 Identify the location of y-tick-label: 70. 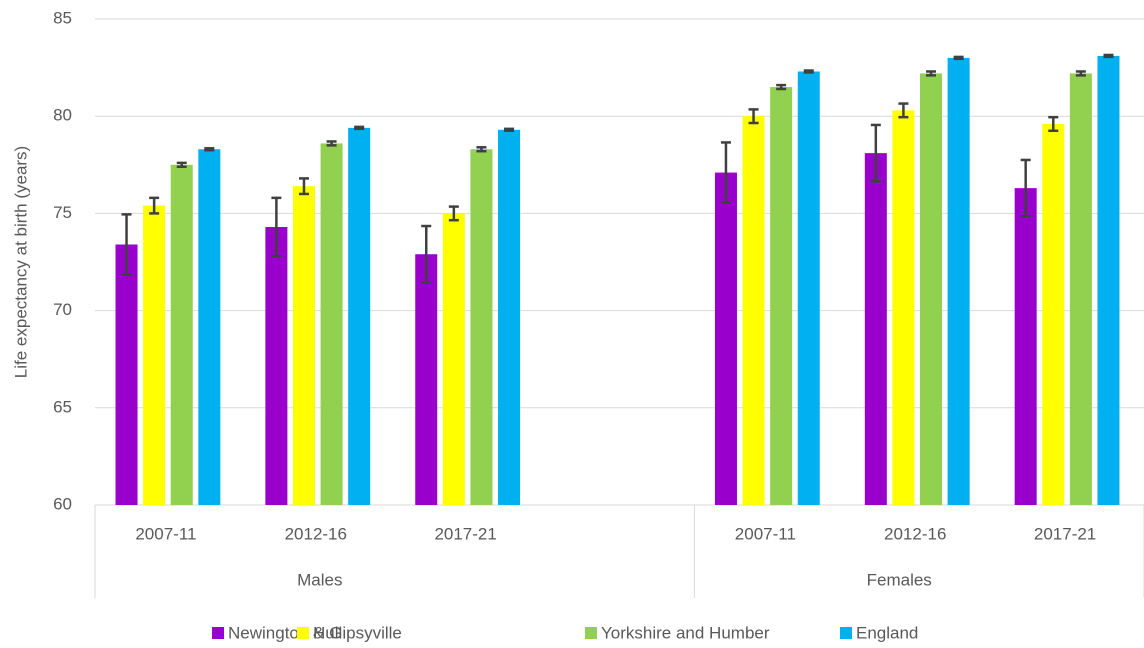
(62, 309).